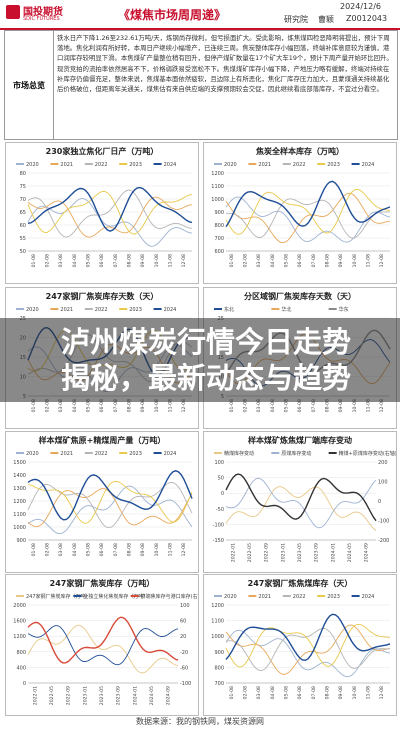  What do you see at coordinates (326, 19) in the screenshot?
I see `author: 曹颖` at bounding box center [326, 19].